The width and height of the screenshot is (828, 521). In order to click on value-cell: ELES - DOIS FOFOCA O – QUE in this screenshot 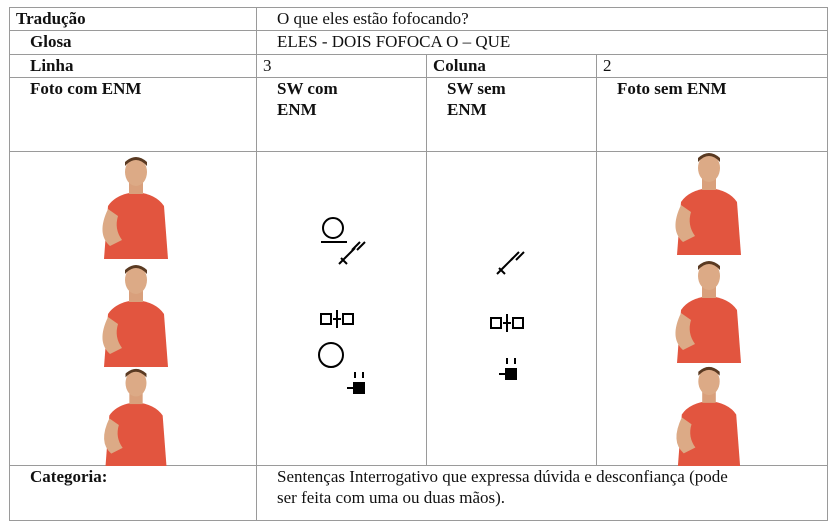, I will do `click(541, 42)`.